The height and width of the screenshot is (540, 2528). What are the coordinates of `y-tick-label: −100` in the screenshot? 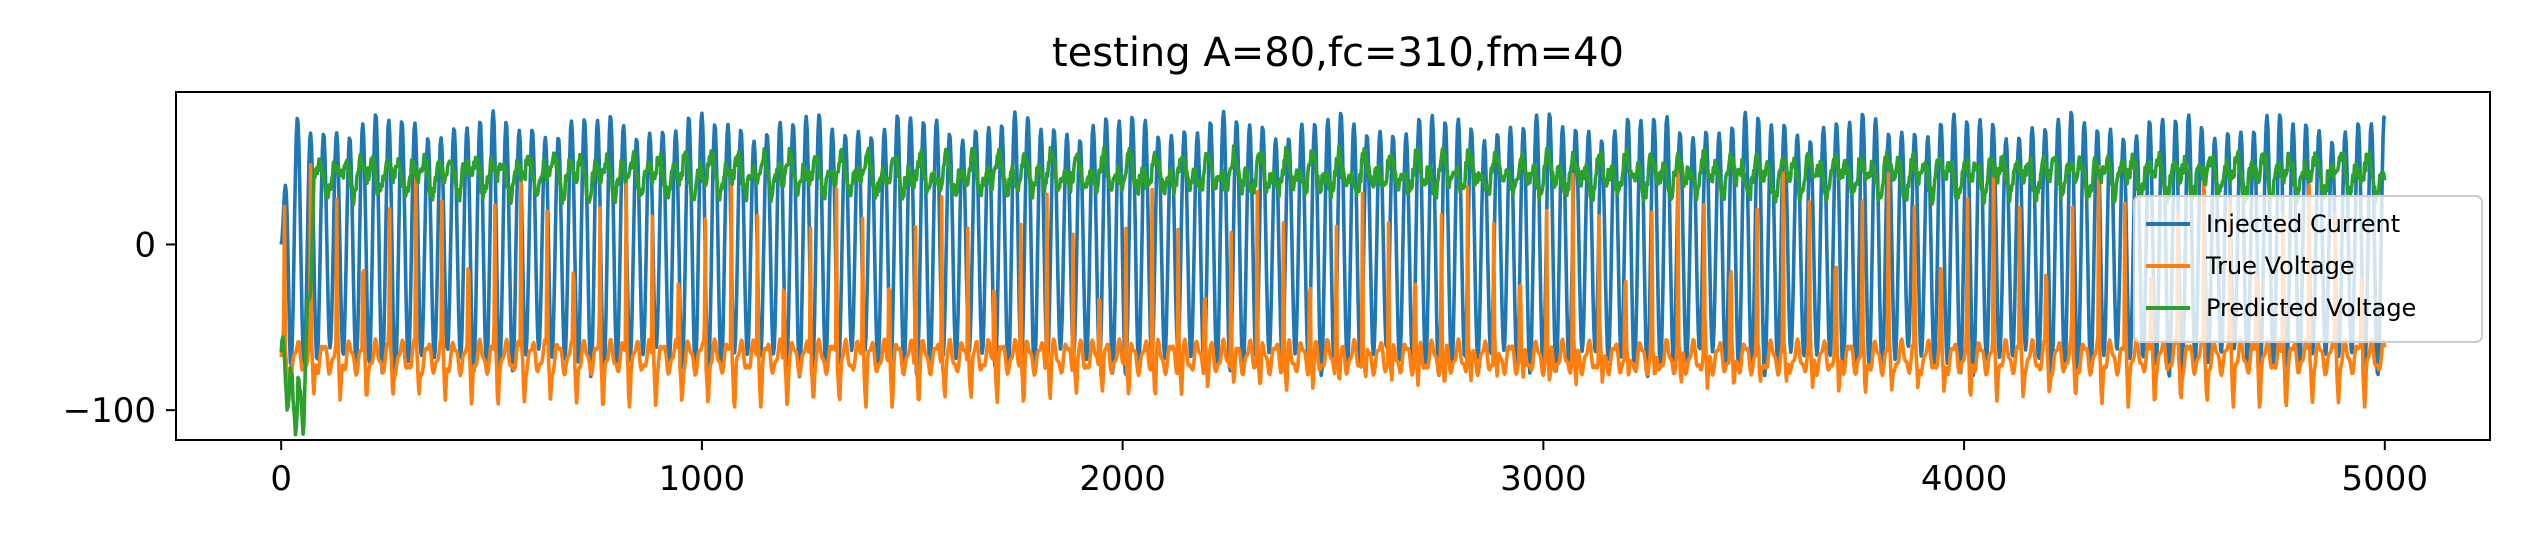 It's located at (109, 411).